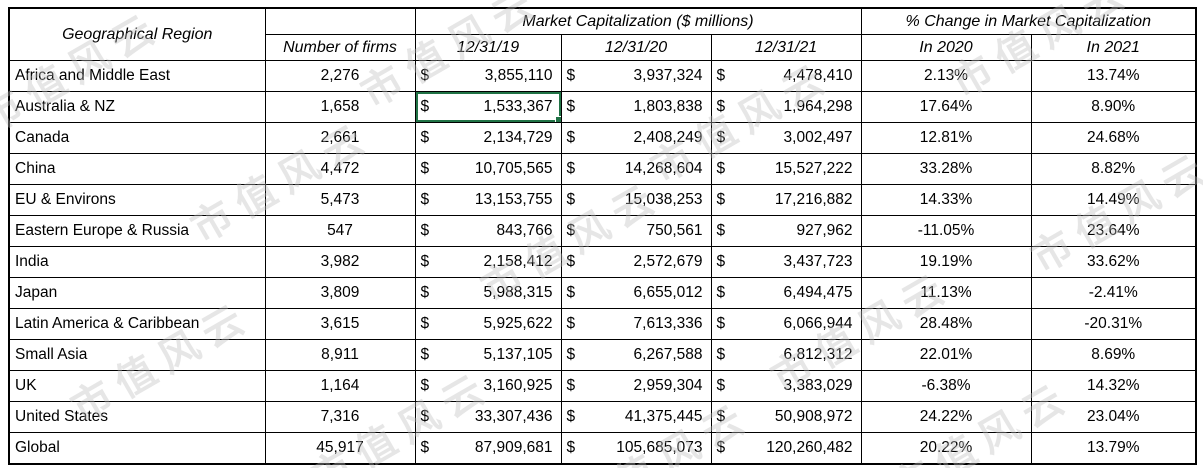  Describe the element at coordinates (340, 293) in the screenshot. I see `cell-number-of-firms: 3,809` at that location.